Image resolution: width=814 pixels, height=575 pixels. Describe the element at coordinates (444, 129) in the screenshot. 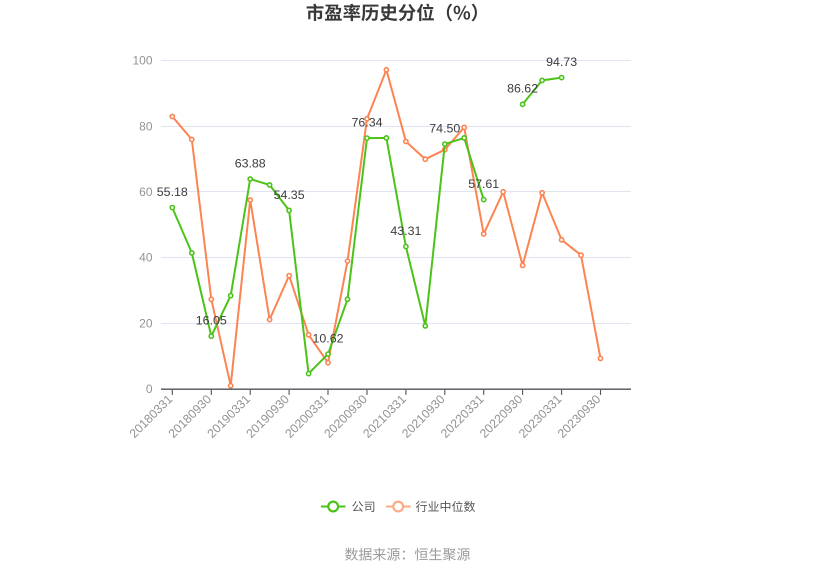

I see `svg-text: 74.50` at that location.